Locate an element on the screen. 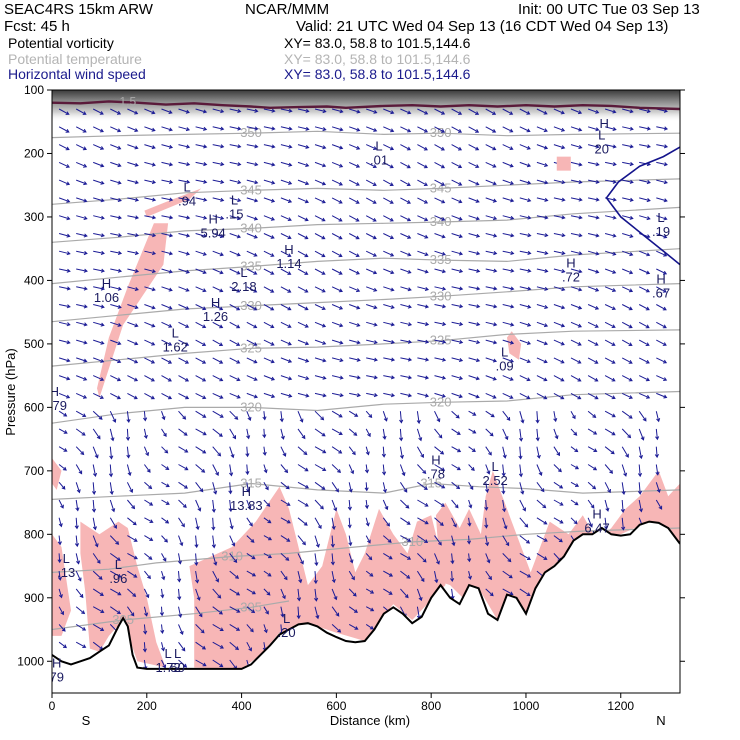 The image size is (740, 740). x-tick-label-1000: 1000 is located at coordinates (526, 706).